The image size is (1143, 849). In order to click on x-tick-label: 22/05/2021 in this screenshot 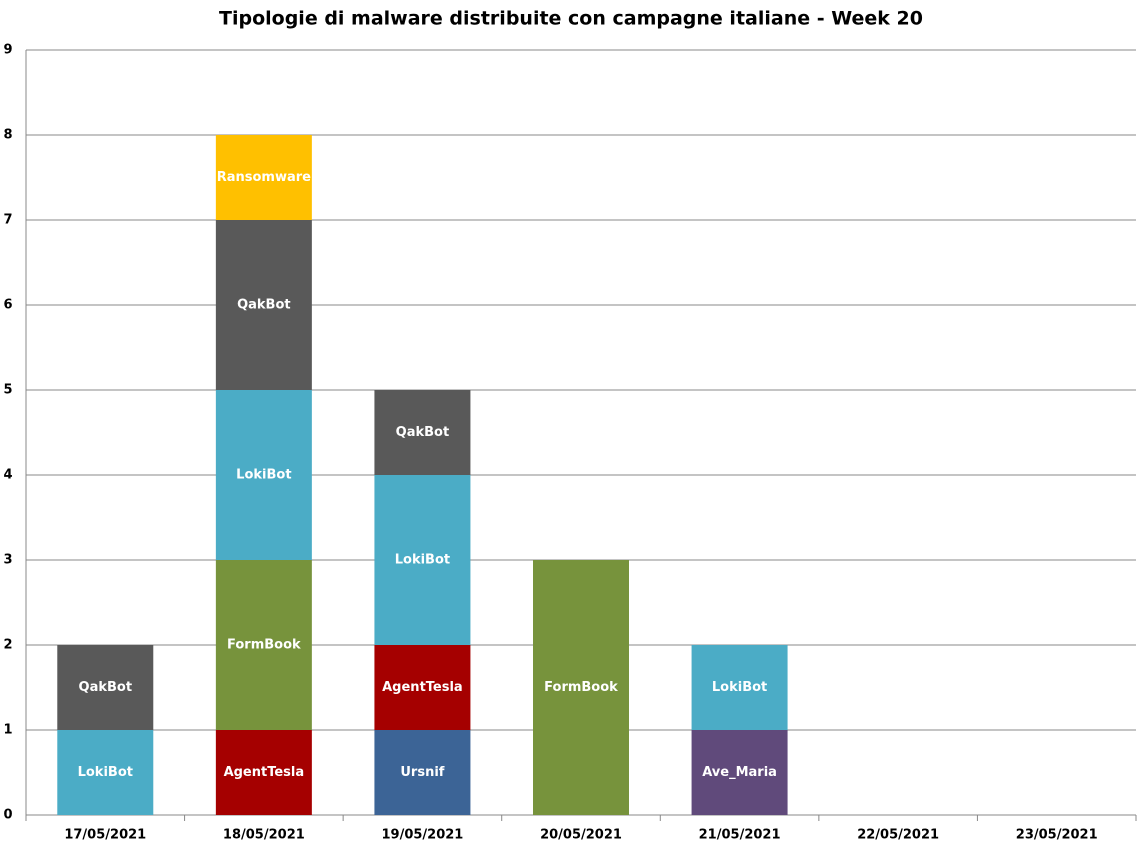, I will do `click(898, 835)`.